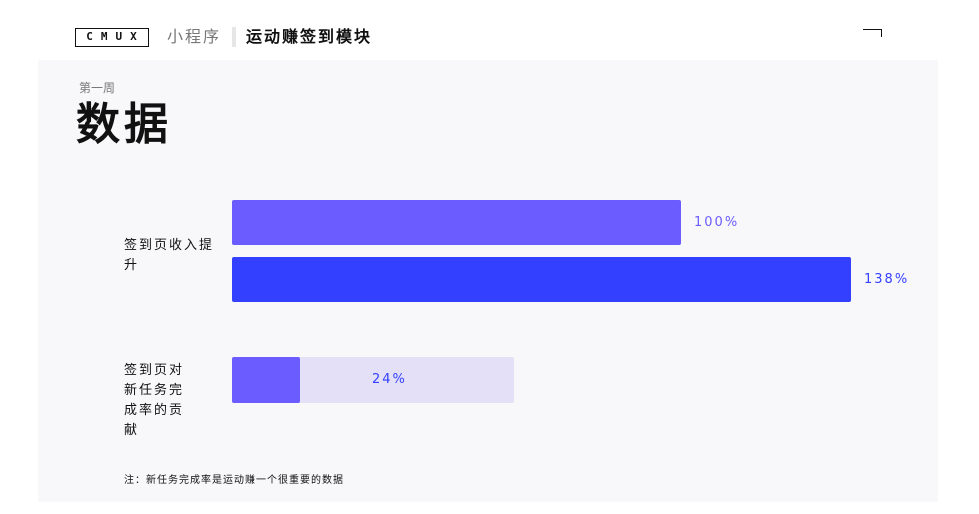 This screenshot has width=979, height=514. I want to click on category-label-revenue: 签到页收入提升, so click(169, 255).